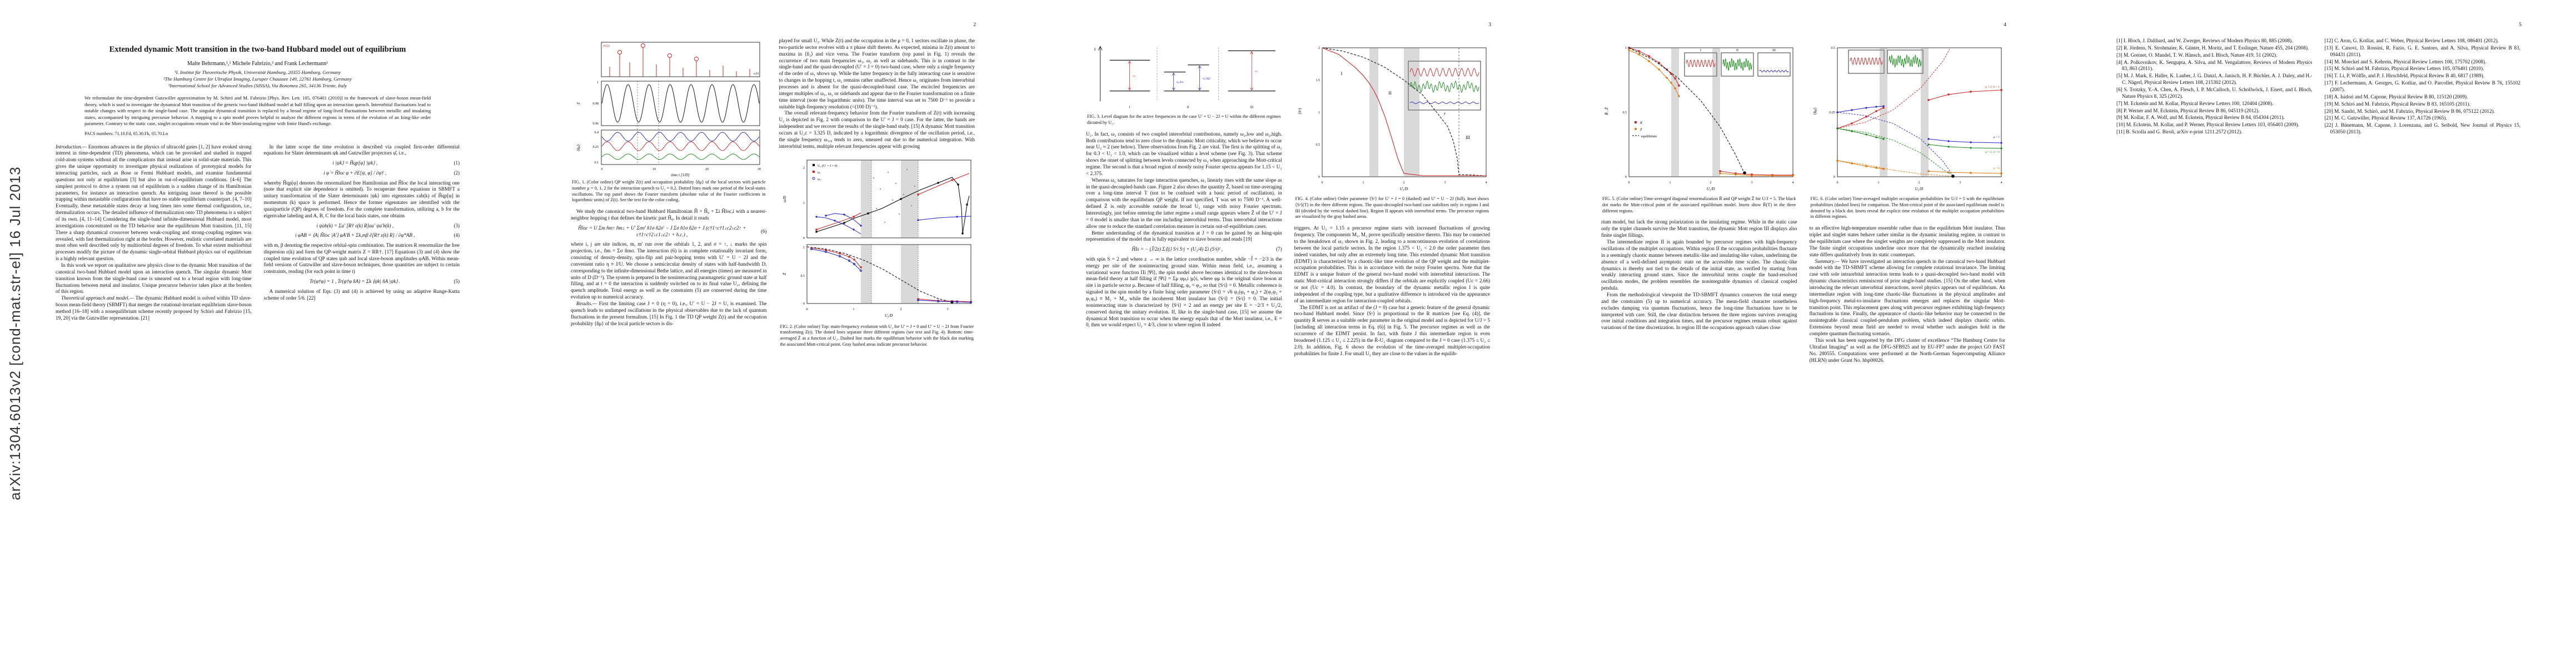  Describe the element at coordinates (947, 309) in the screenshot. I see `svg-text: 3` at that location.